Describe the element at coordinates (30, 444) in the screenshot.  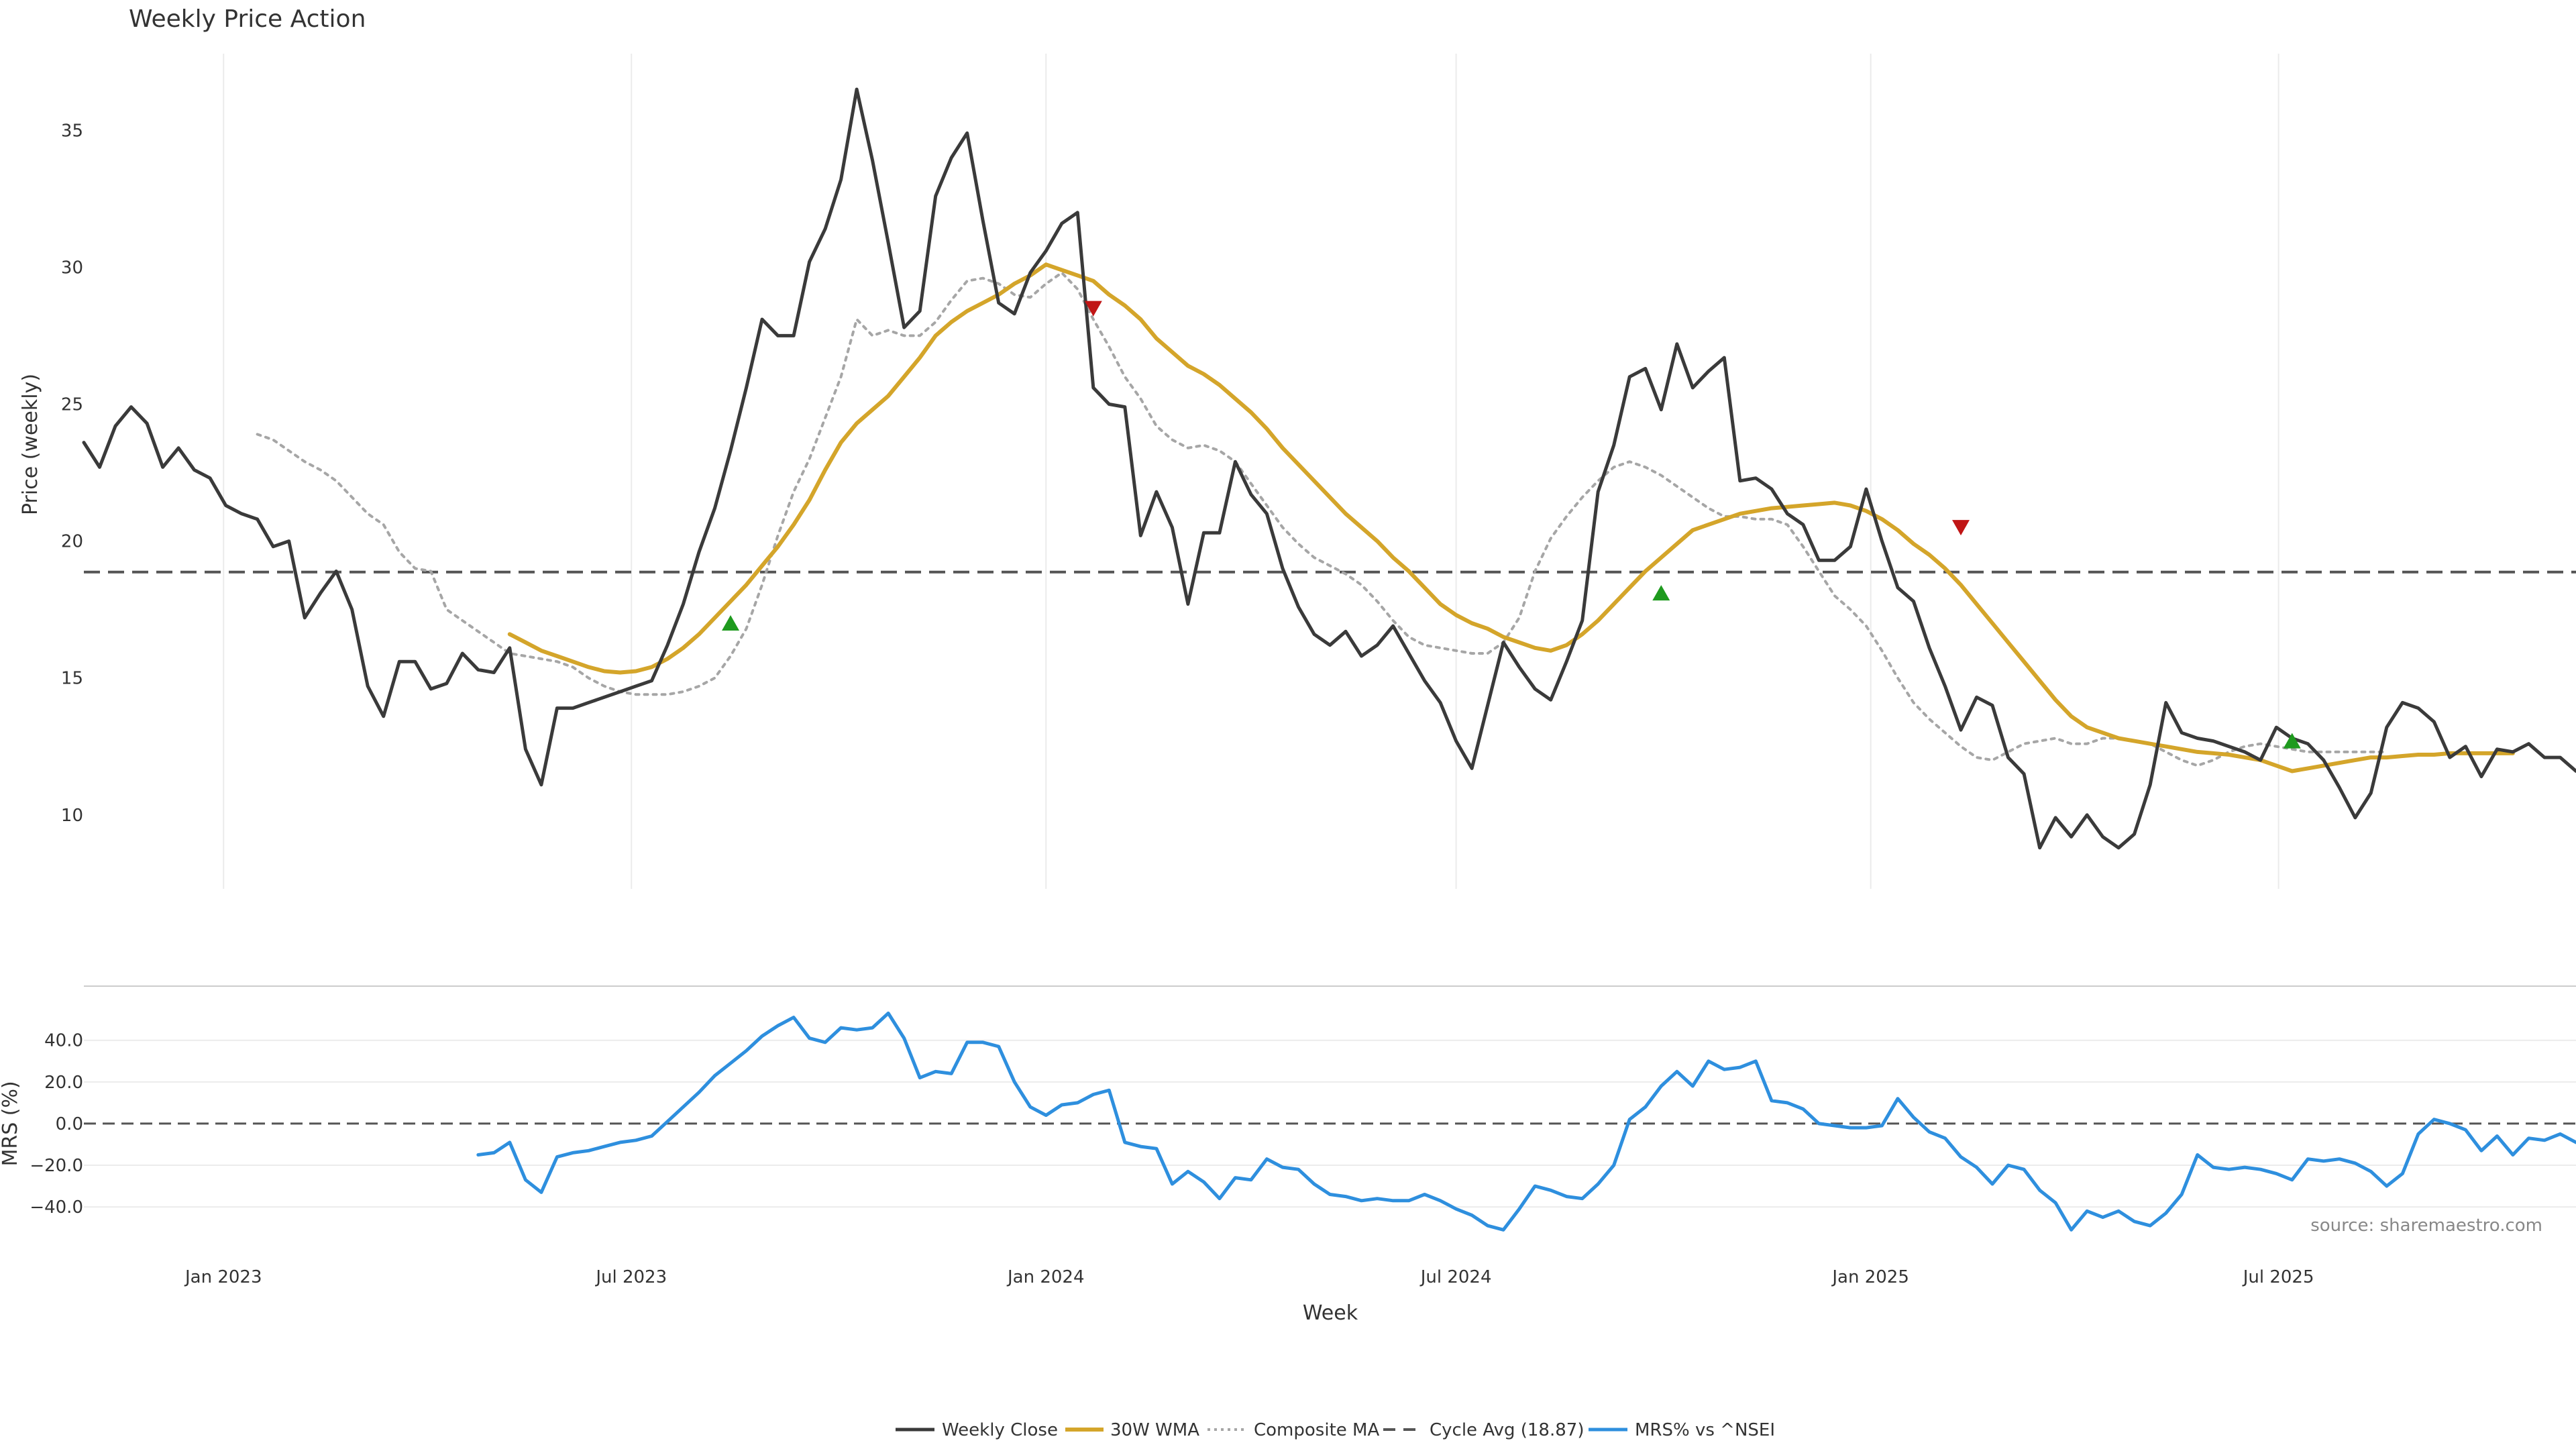
I see `price-y-axis-label: Price (weekly)` at that location.